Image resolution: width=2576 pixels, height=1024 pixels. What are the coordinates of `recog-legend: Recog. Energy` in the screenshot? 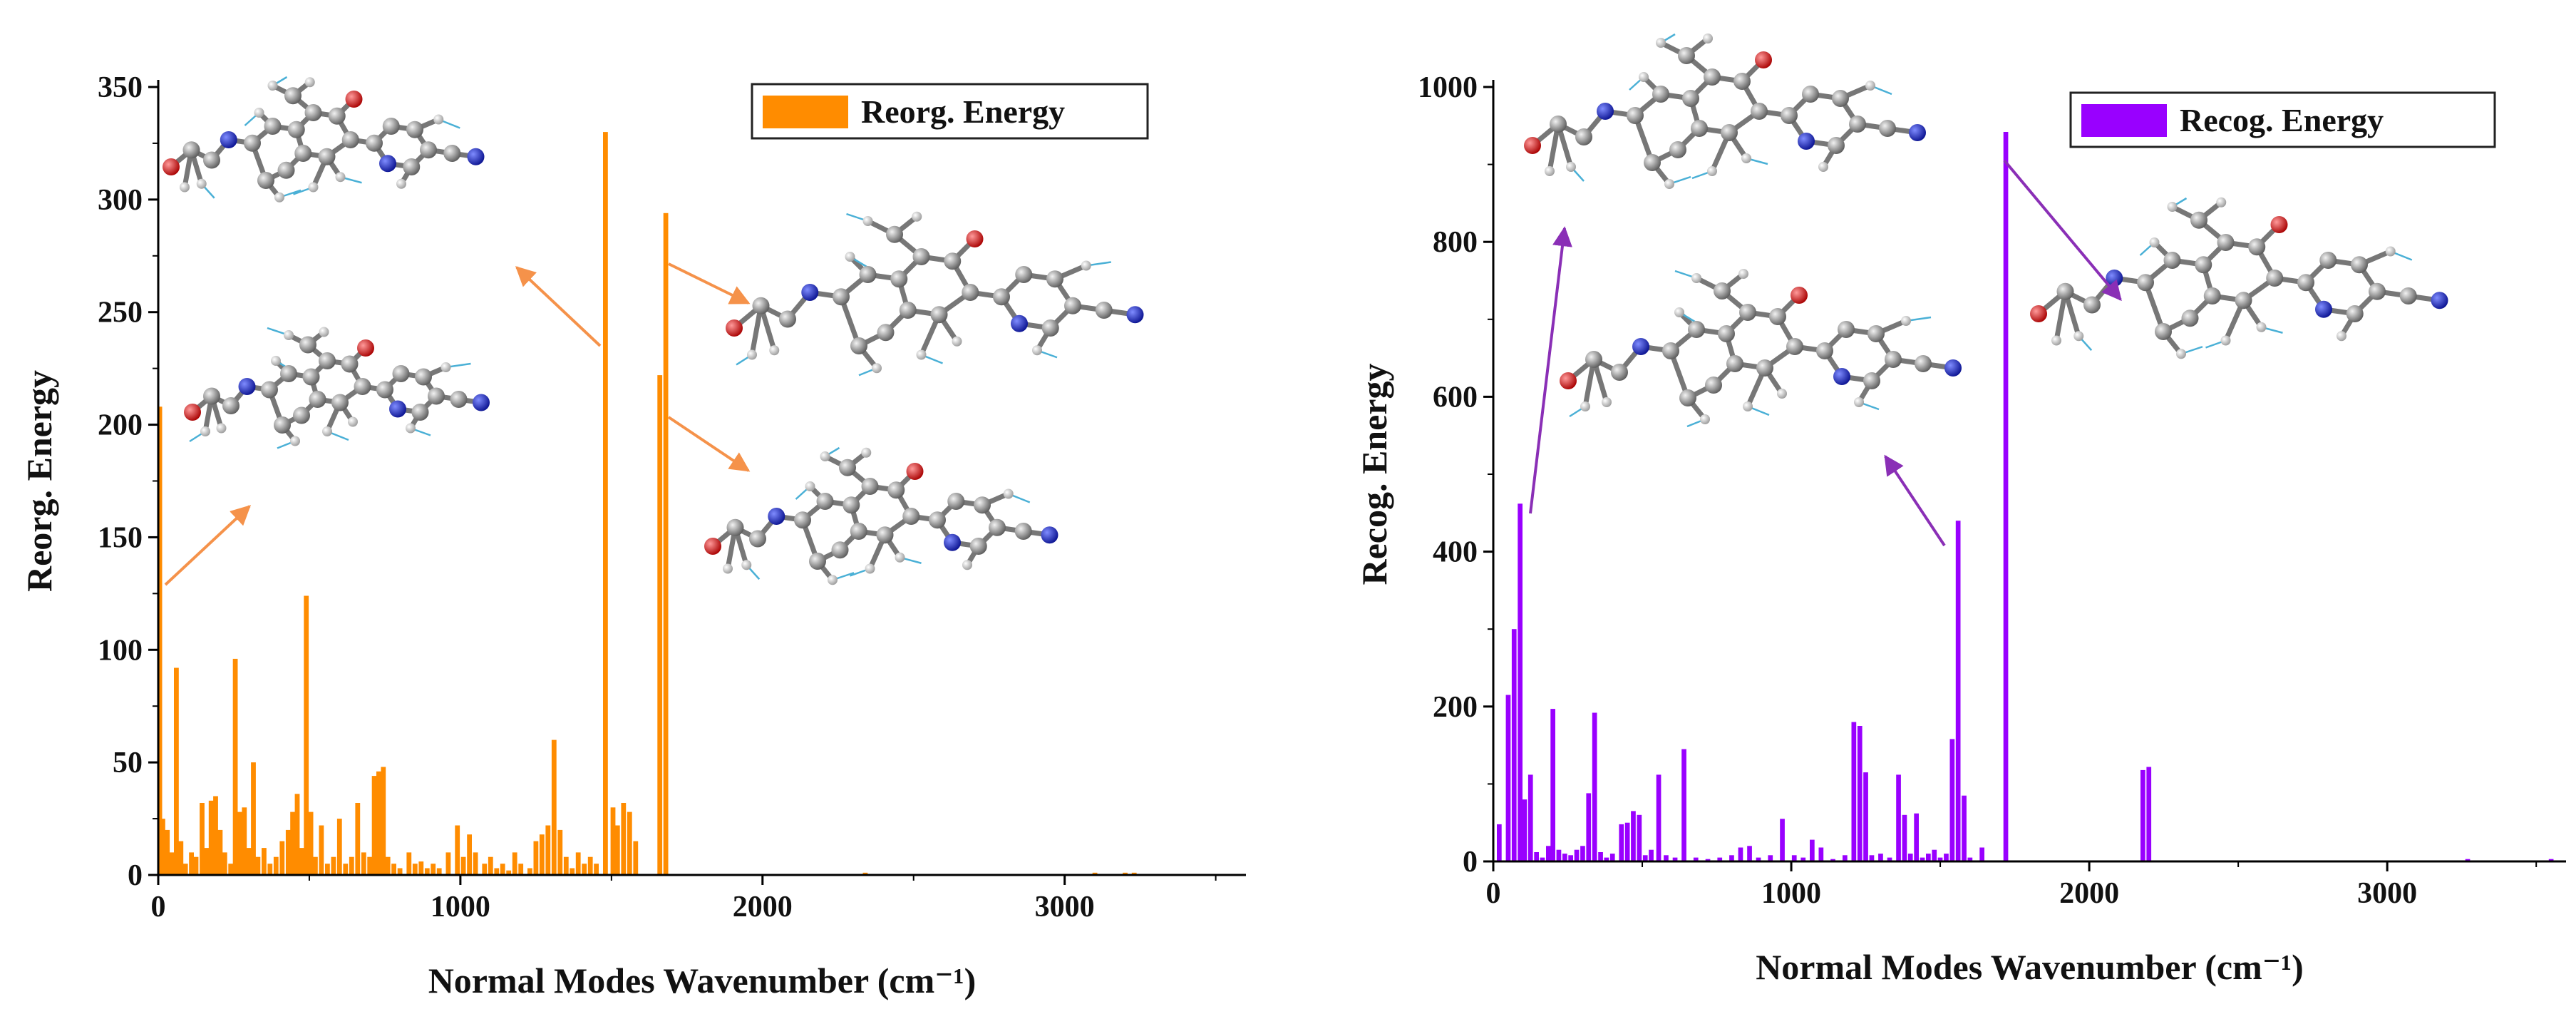 It's located at (2282, 119).